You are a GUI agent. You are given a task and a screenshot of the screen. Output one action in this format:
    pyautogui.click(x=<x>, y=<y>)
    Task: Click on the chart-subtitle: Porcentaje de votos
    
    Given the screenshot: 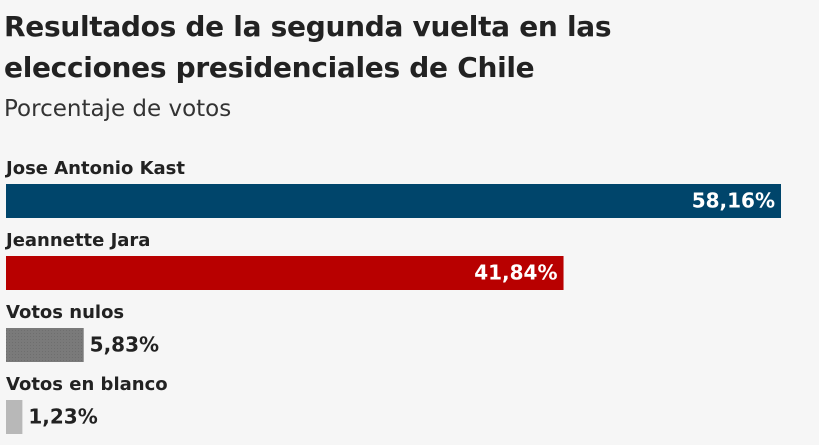 What is the action you would take?
    pyautogui.click(x=118, y=109)
    